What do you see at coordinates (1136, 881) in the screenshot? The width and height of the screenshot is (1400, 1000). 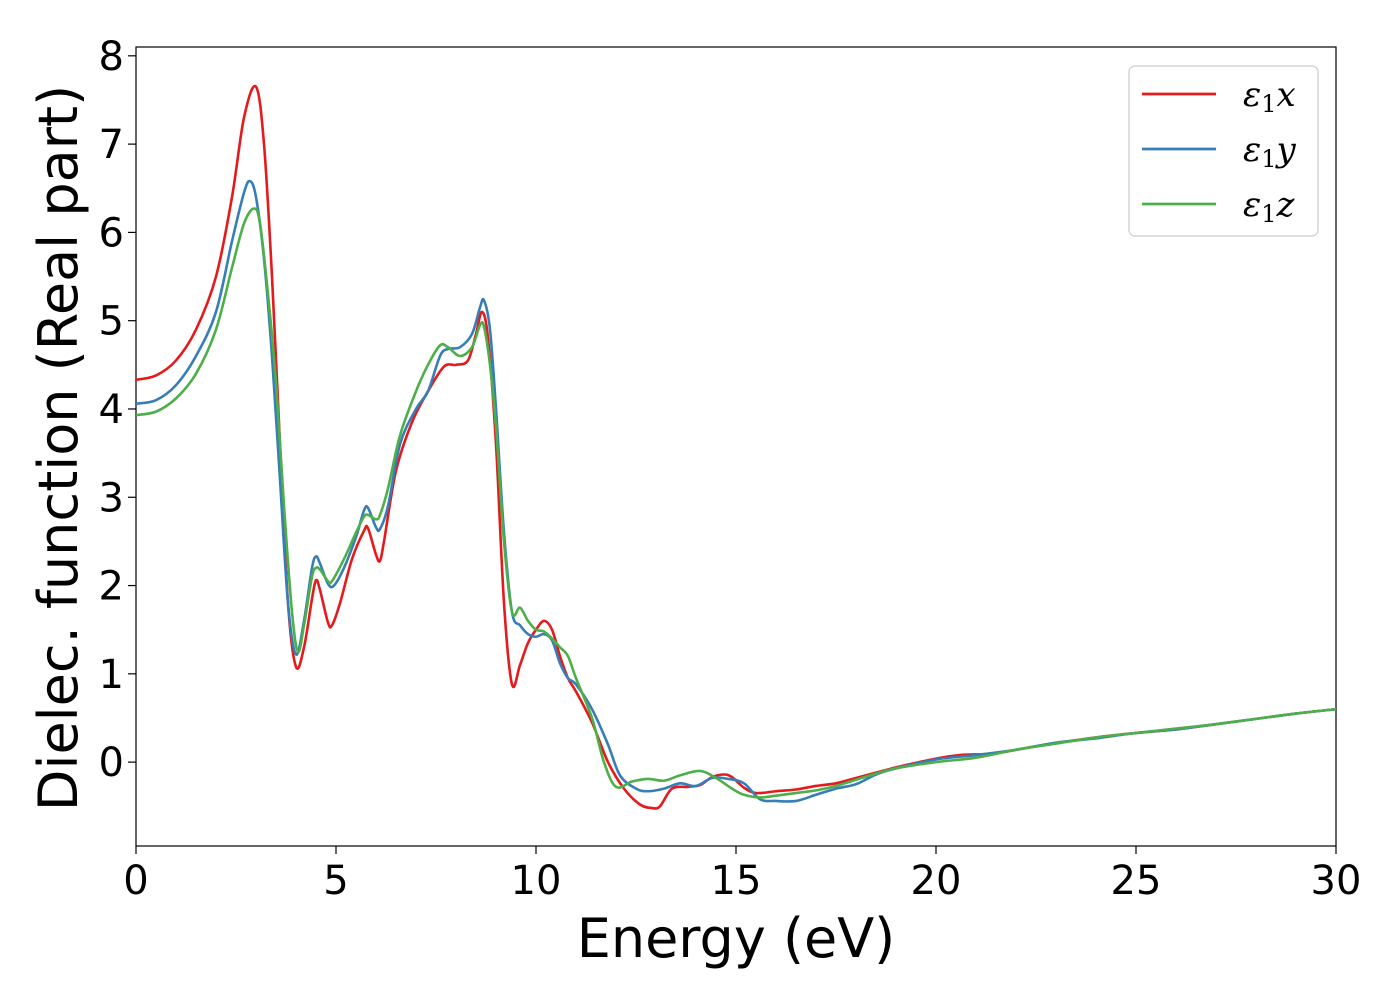 I see `x-tick-label: 25` at bounding box center [1136, 881].